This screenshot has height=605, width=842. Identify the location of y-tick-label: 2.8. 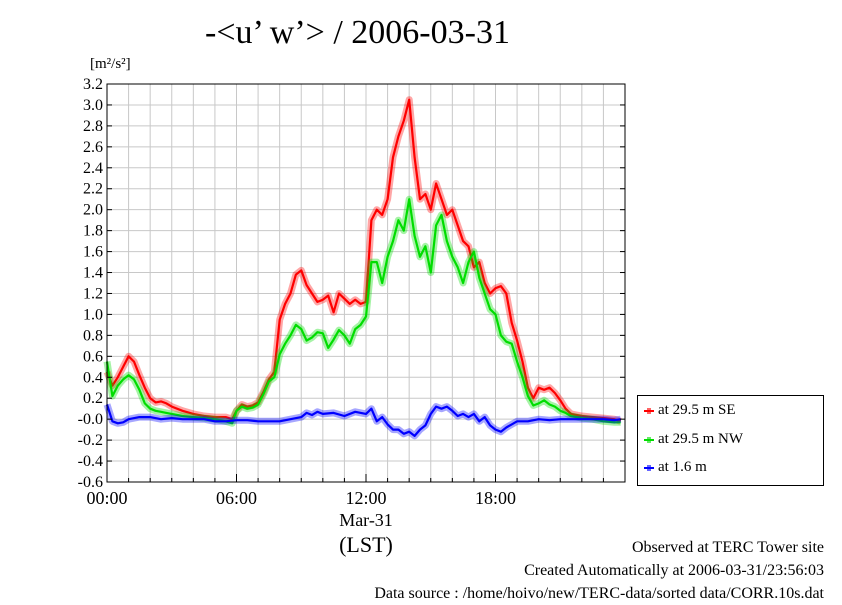
(93, 126).